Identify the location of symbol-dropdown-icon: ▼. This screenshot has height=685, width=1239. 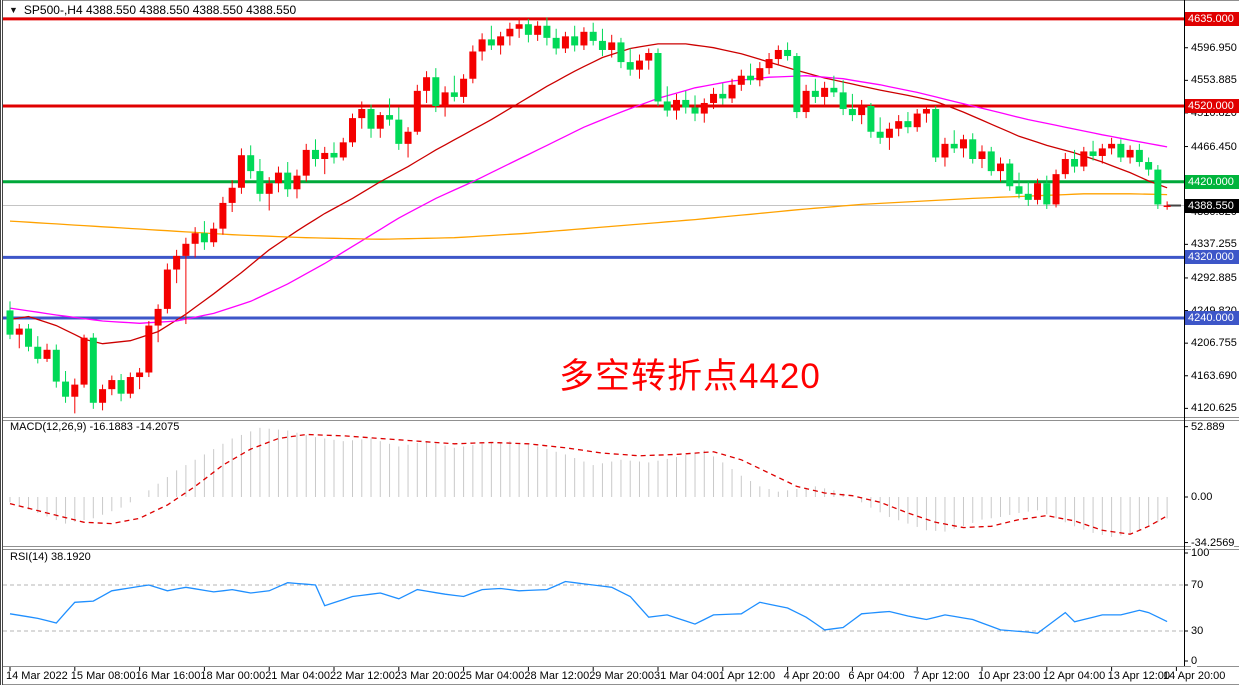
(13, 10).